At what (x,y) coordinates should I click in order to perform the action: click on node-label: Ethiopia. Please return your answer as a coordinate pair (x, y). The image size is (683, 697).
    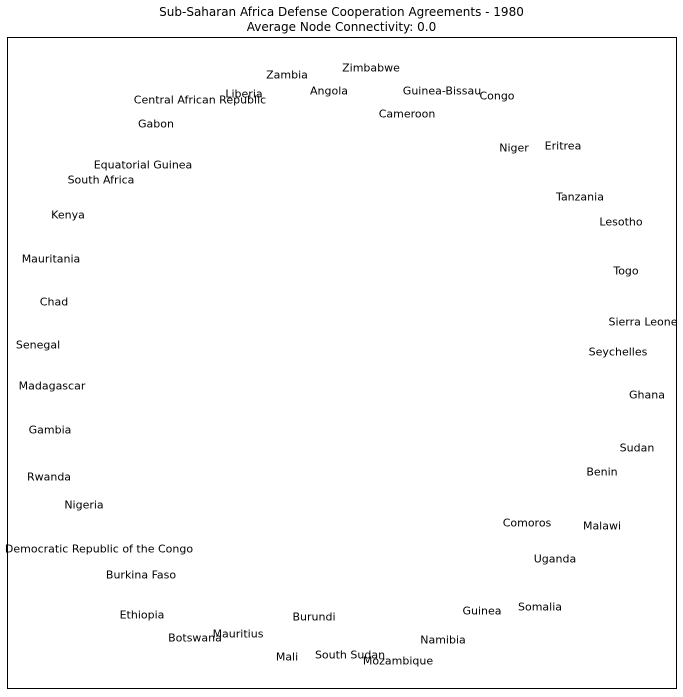
    Looking at the image, I should click on (142, 615).